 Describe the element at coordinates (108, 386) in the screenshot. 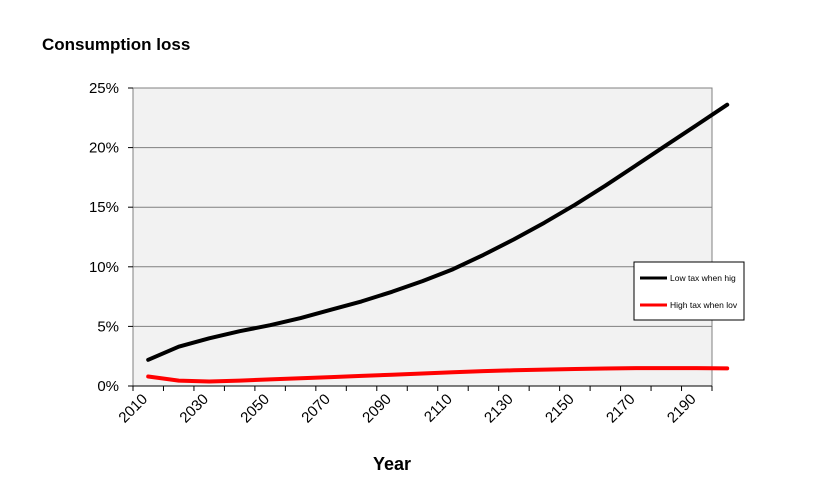

I see `y-tick-label: 0%` at that location.